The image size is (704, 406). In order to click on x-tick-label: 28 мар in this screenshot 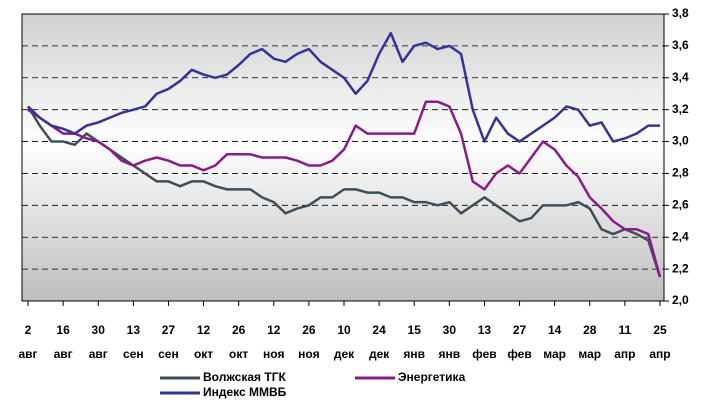, I will do `click(590, 342)`.